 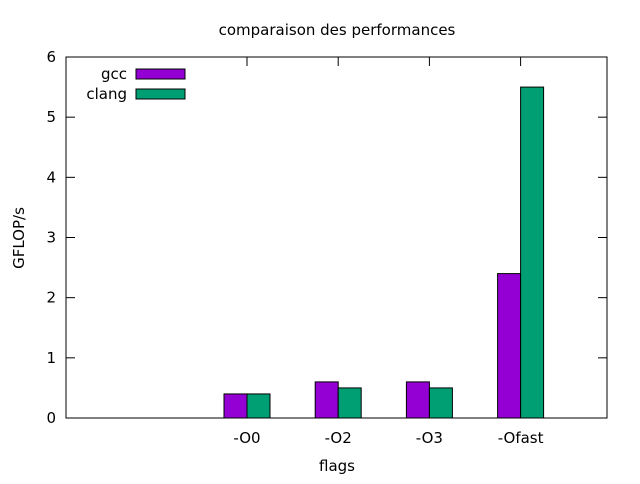 What do you see at coordinates (337, 30) in the screenshot?
I see `chart-title: comparaison des performances` at bounding box center [337, 30].